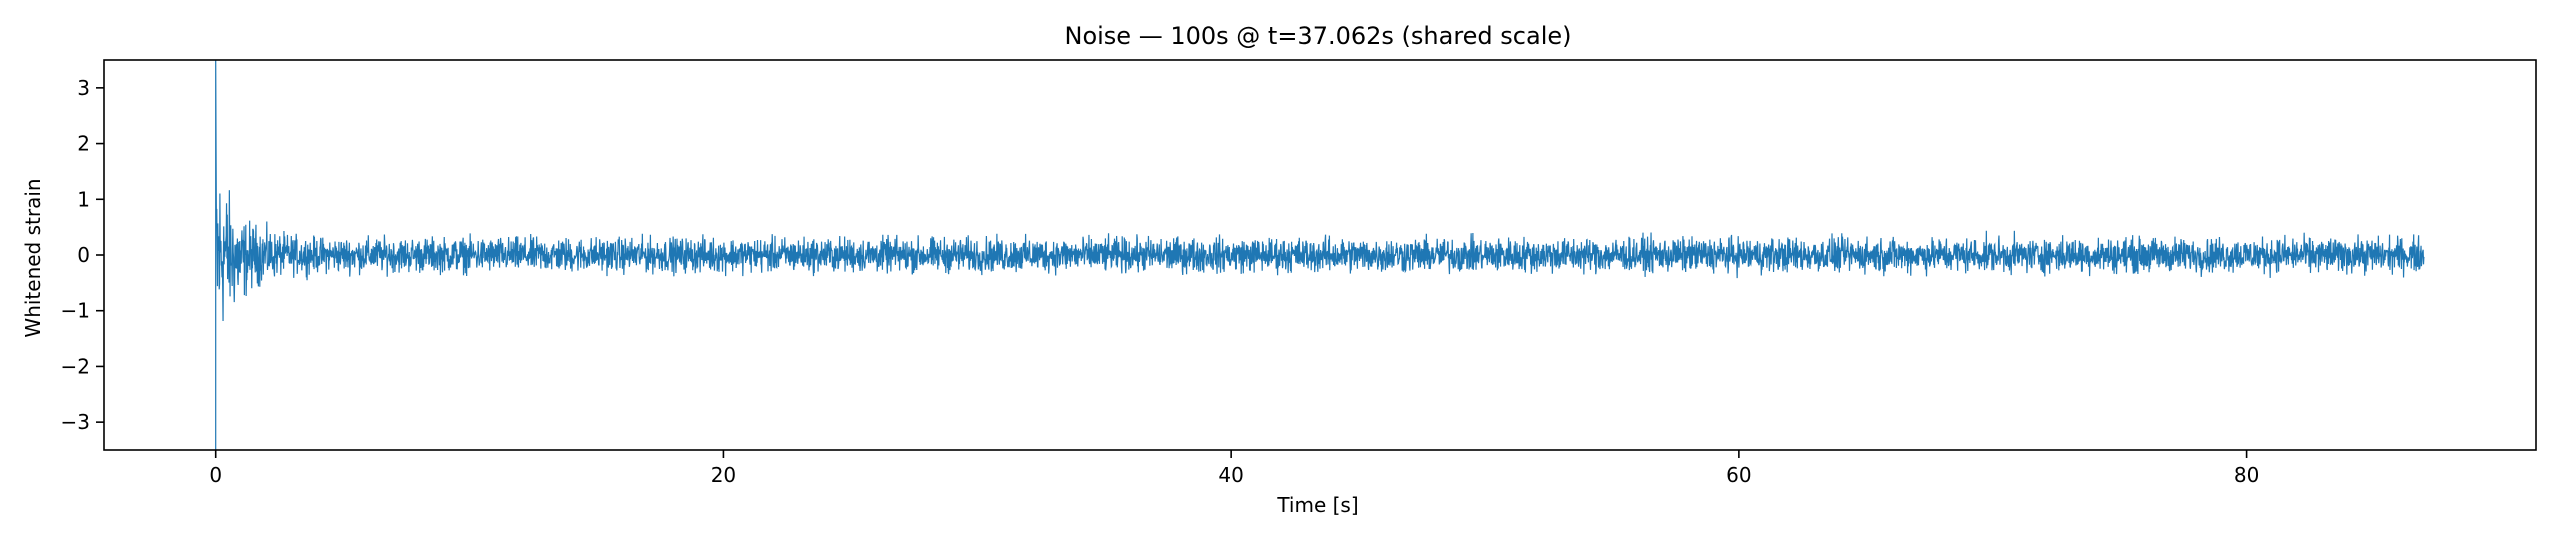 This screenshot has height=544, width=2560. What do you see at coordinates (1230, 475) in the screenshot?
I see `x-tick-label: 40` at bounding box center [1230, 475].